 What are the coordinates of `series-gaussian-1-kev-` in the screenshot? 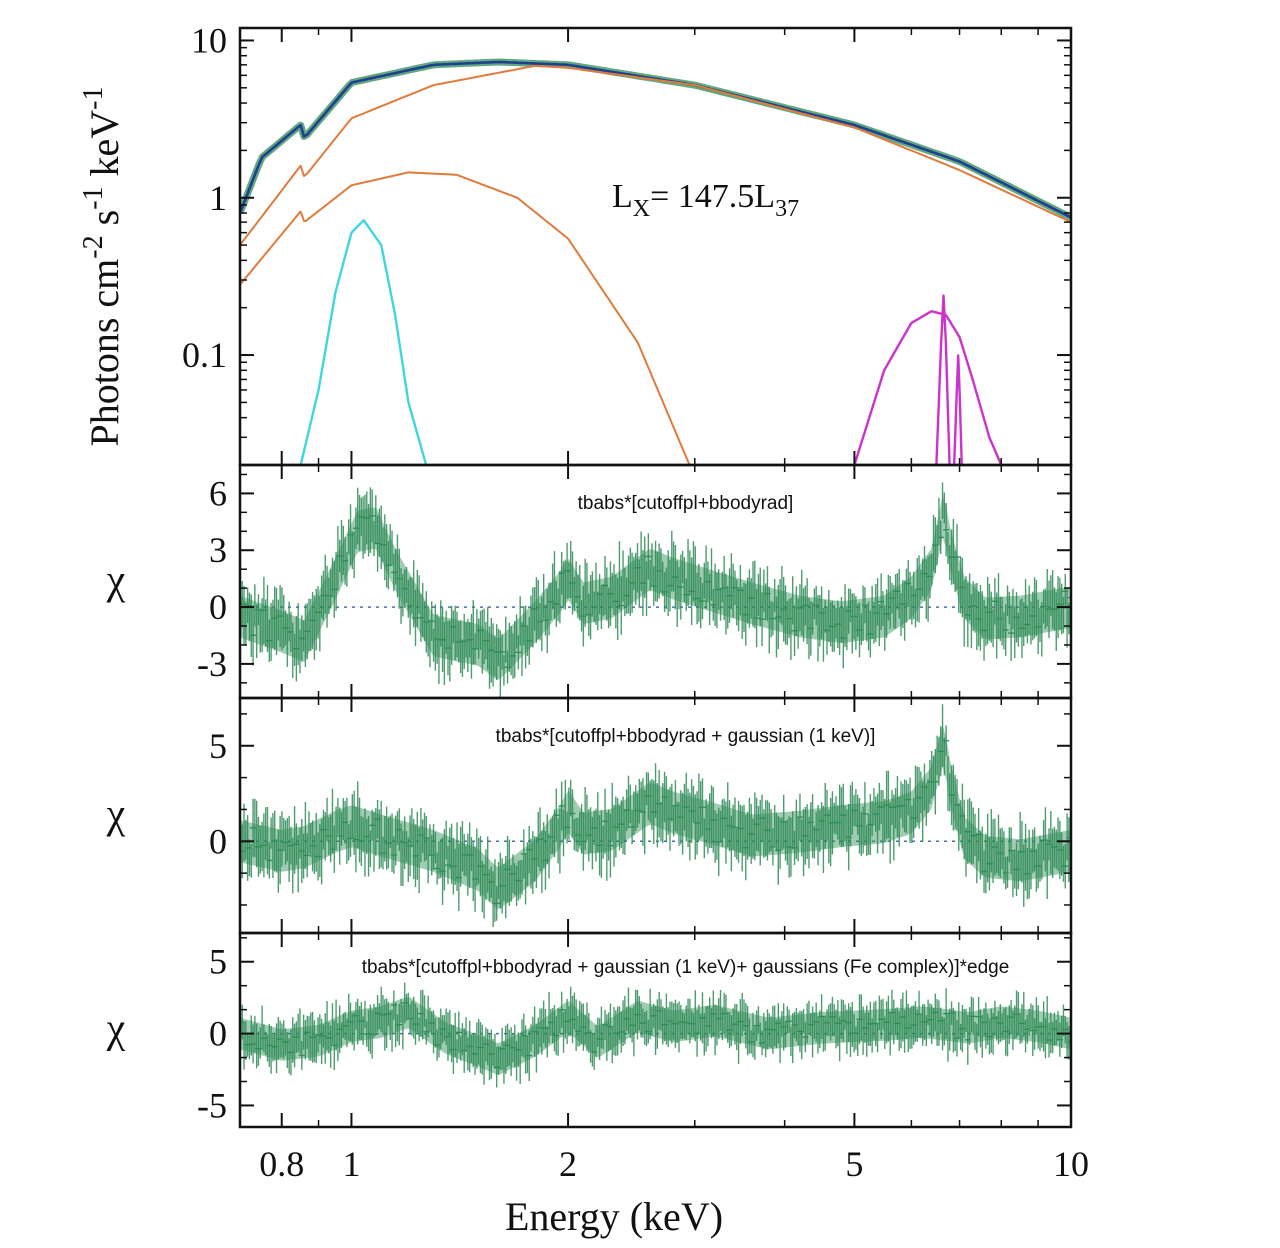 It's located at (363, 342).